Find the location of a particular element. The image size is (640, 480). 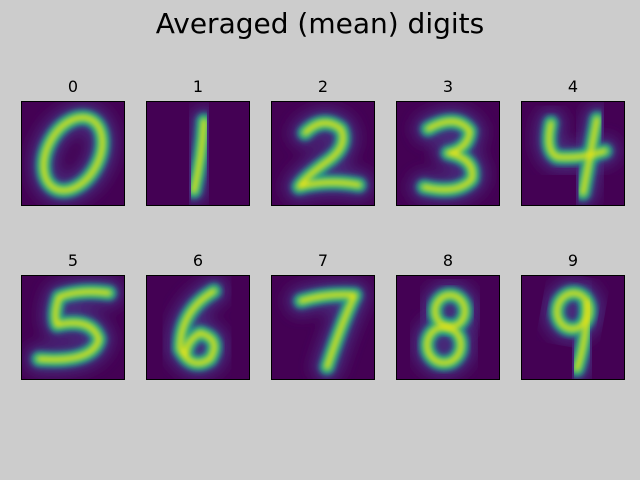

digit-panel-0: 0 is located at coordinates (73, 141).